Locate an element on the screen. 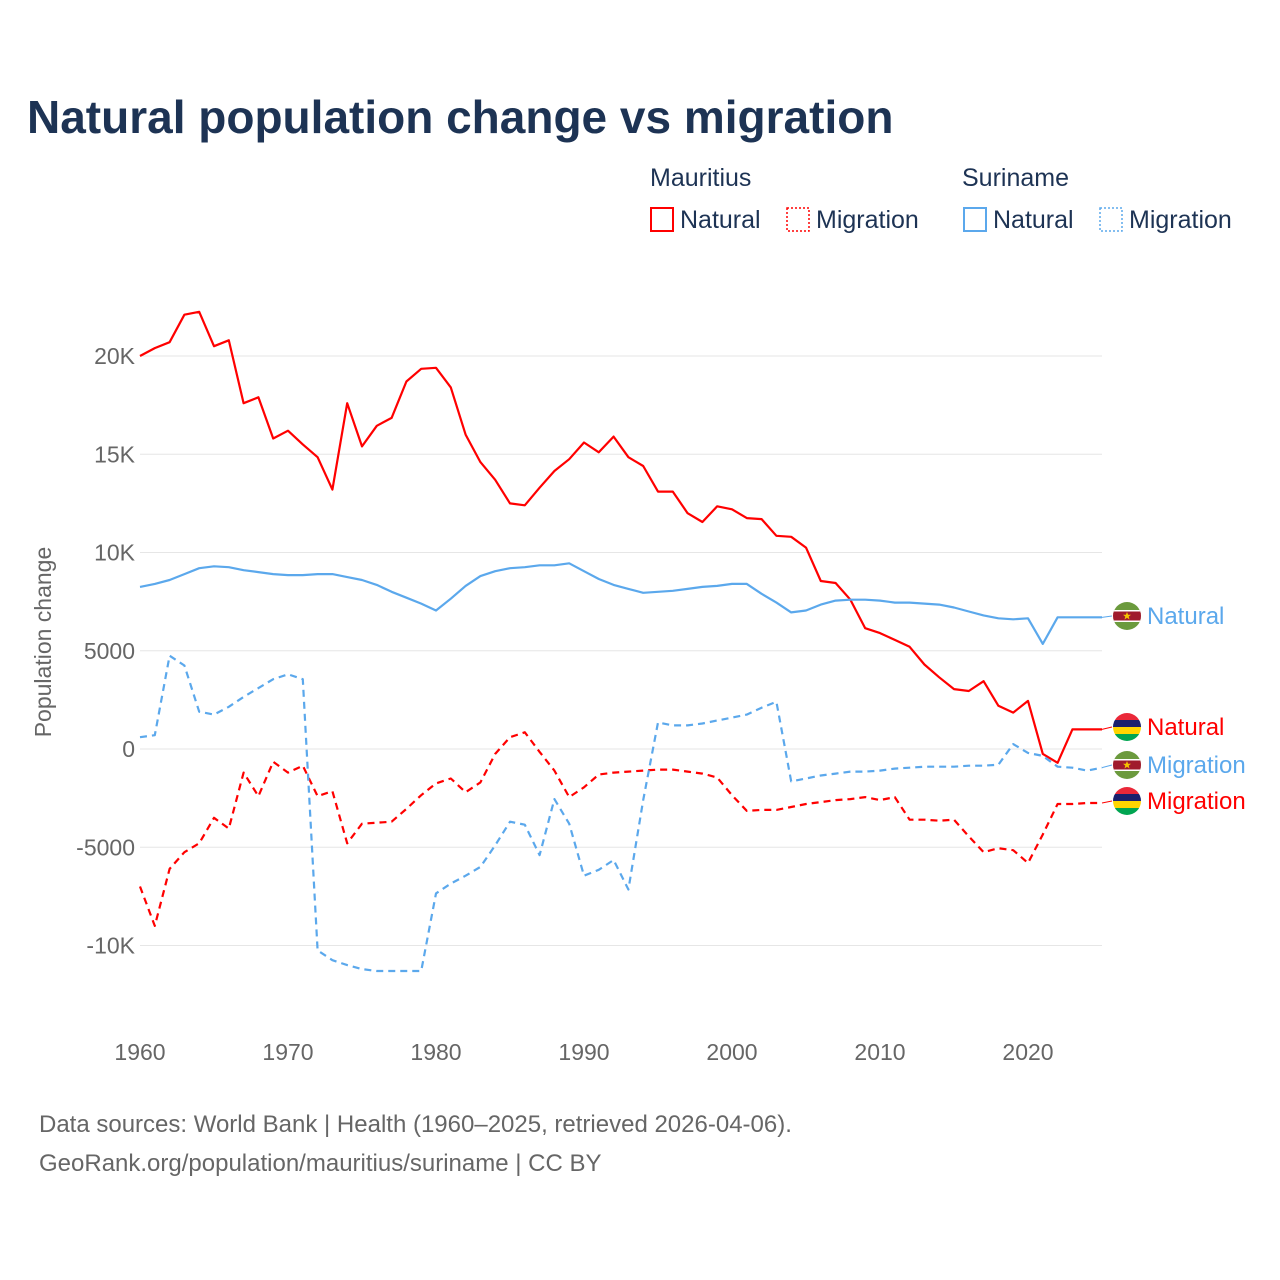 The height and width of the screenshot is (1280, 1280). end-label-mauritius-natural: Natural is located at coordinates (1185, 727).